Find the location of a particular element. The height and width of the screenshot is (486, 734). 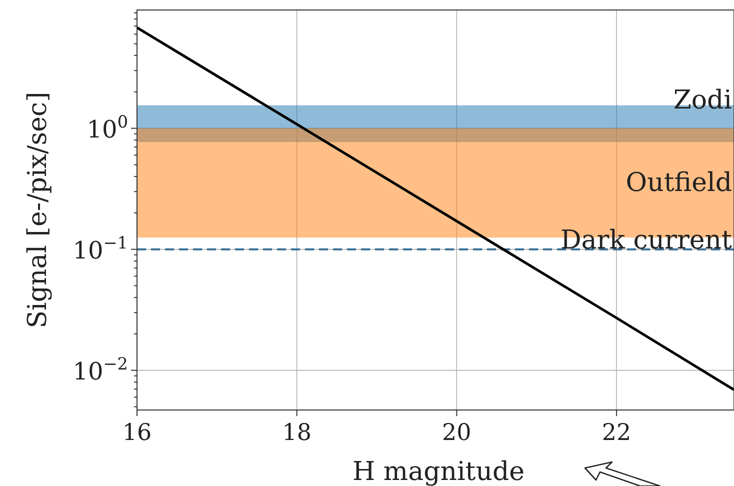

x-tick-label: 20 is located at coordinates (457, 433).